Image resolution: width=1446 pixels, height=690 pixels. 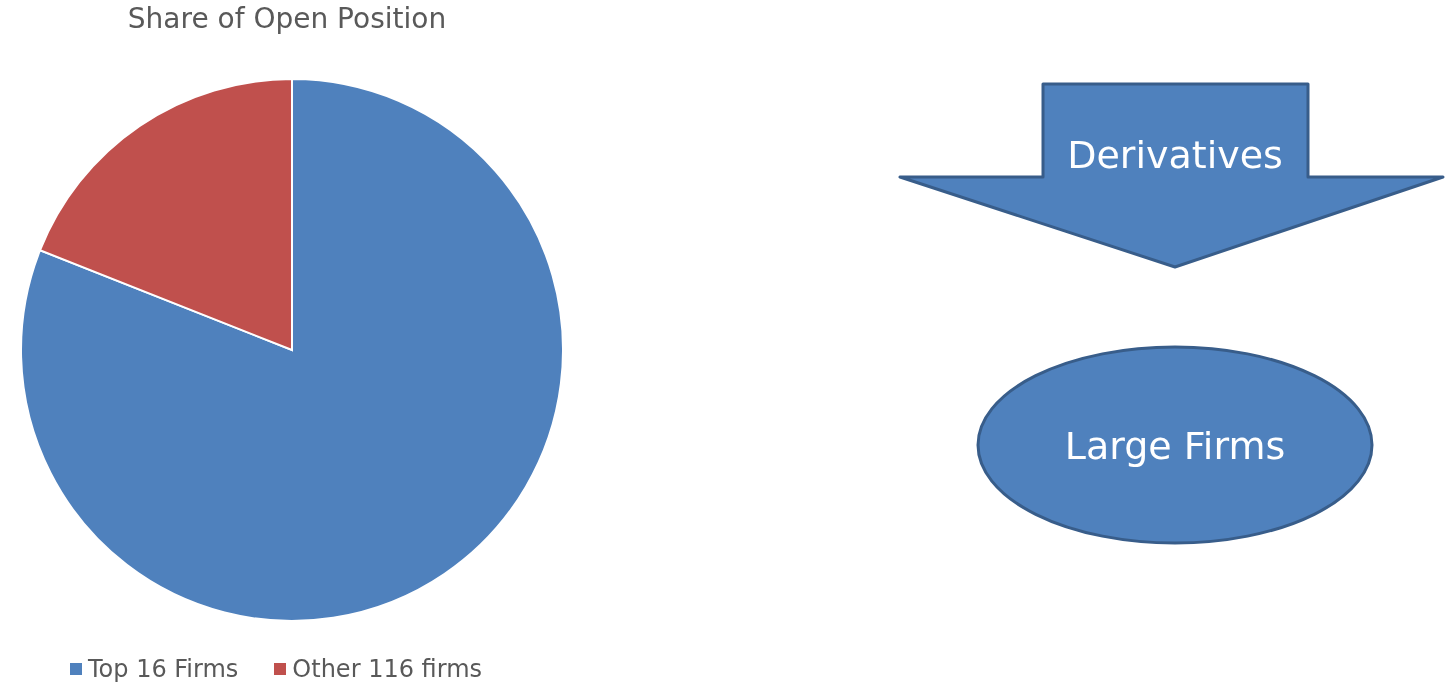 I want to click on legend-label: Top 16 Firms, so click(x=163, y=669).